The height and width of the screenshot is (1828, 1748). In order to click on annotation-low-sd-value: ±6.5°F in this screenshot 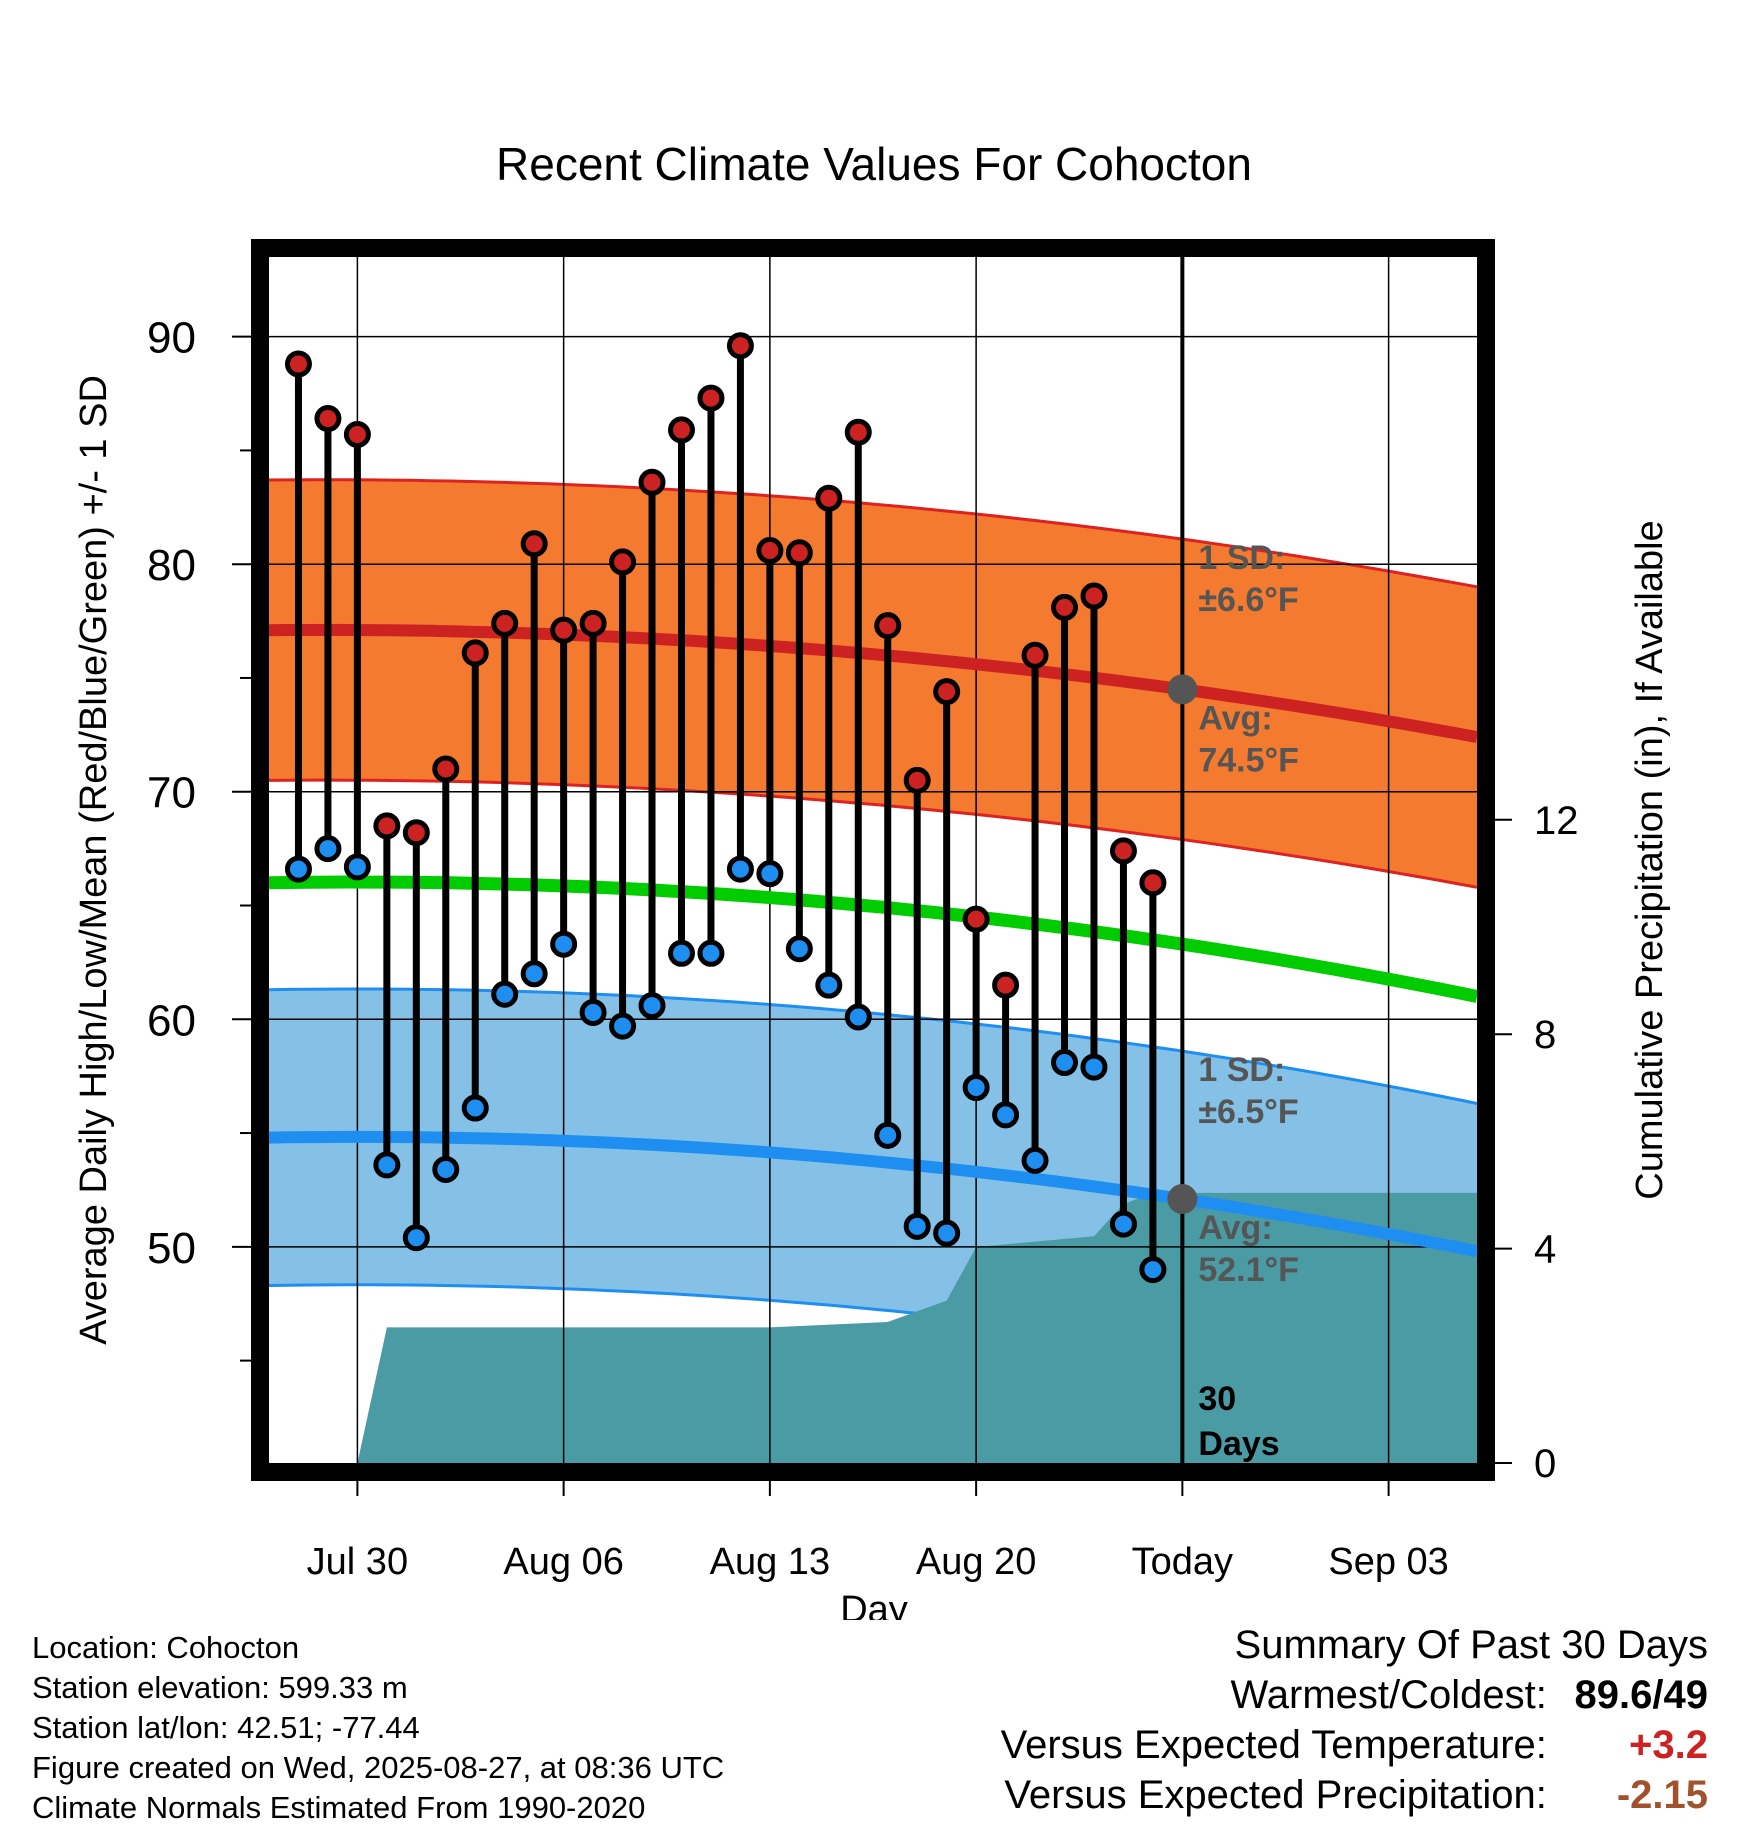, I will do `click(1248, 1112)`.